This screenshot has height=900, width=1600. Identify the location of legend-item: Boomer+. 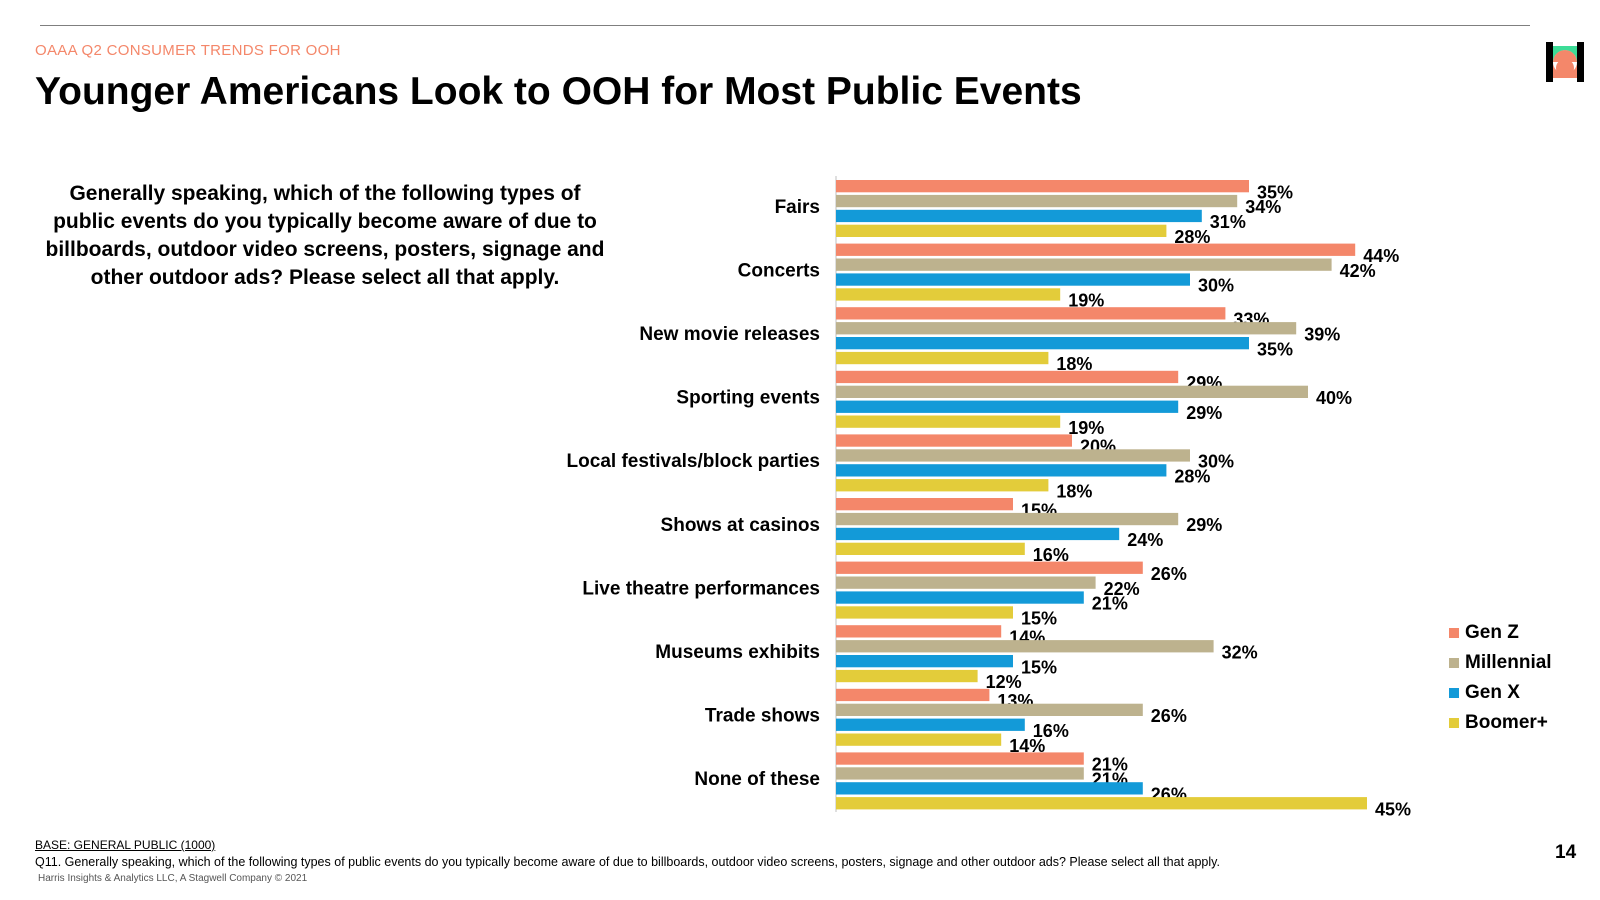
(1500, 723).